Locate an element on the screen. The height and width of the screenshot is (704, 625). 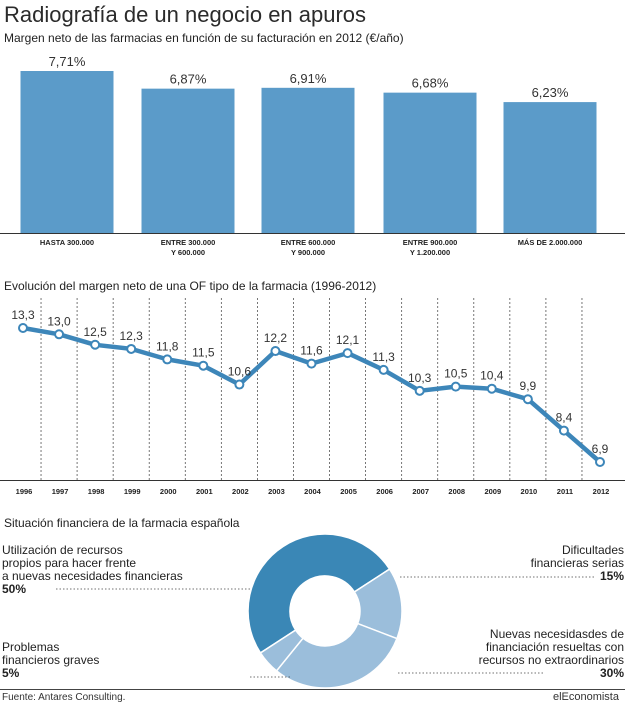
donut-label-line: a nuevas necesidades financieras is located at coordinates (92, 576).